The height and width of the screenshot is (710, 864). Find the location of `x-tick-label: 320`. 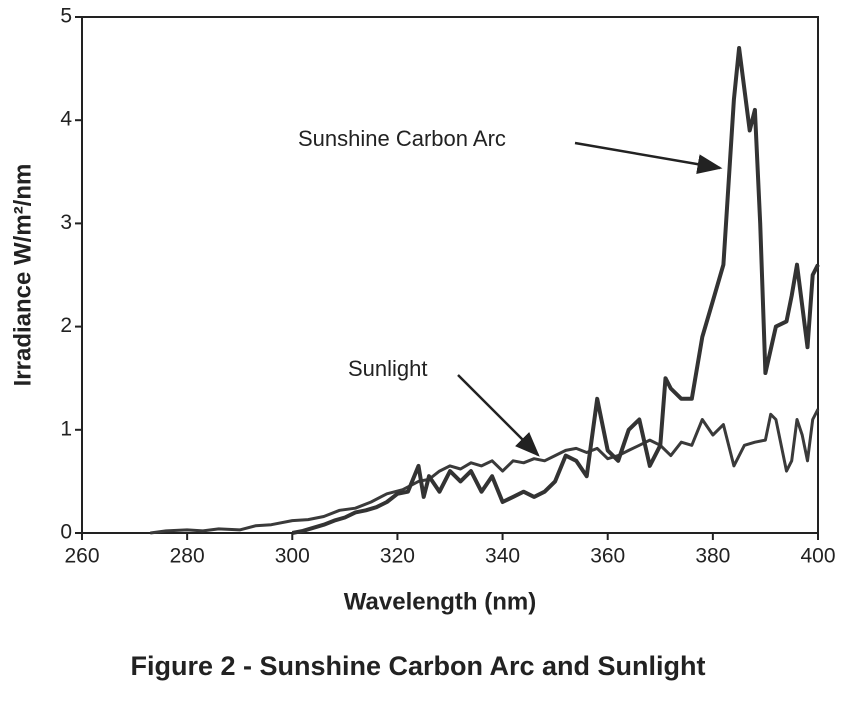

x-tick-label: 320 is located at coordinates (397, 556).